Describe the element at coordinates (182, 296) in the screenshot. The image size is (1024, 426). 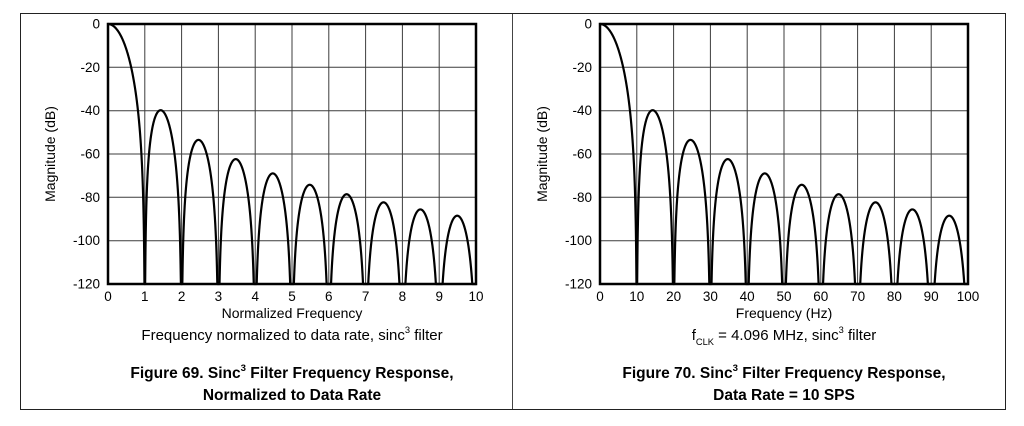
I see `x-tick-label: 2` at that location.